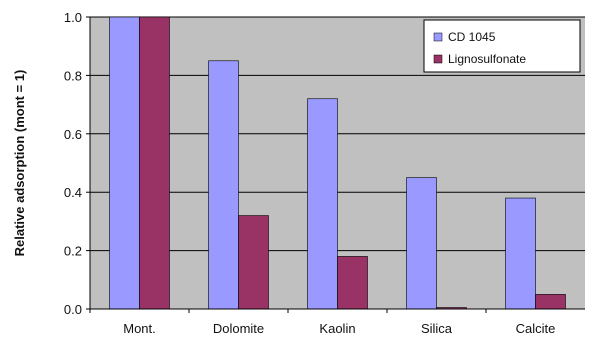 The image size is (592, 340). I want to click on bar-lignosulfonate-mont-, so click(154, 163).